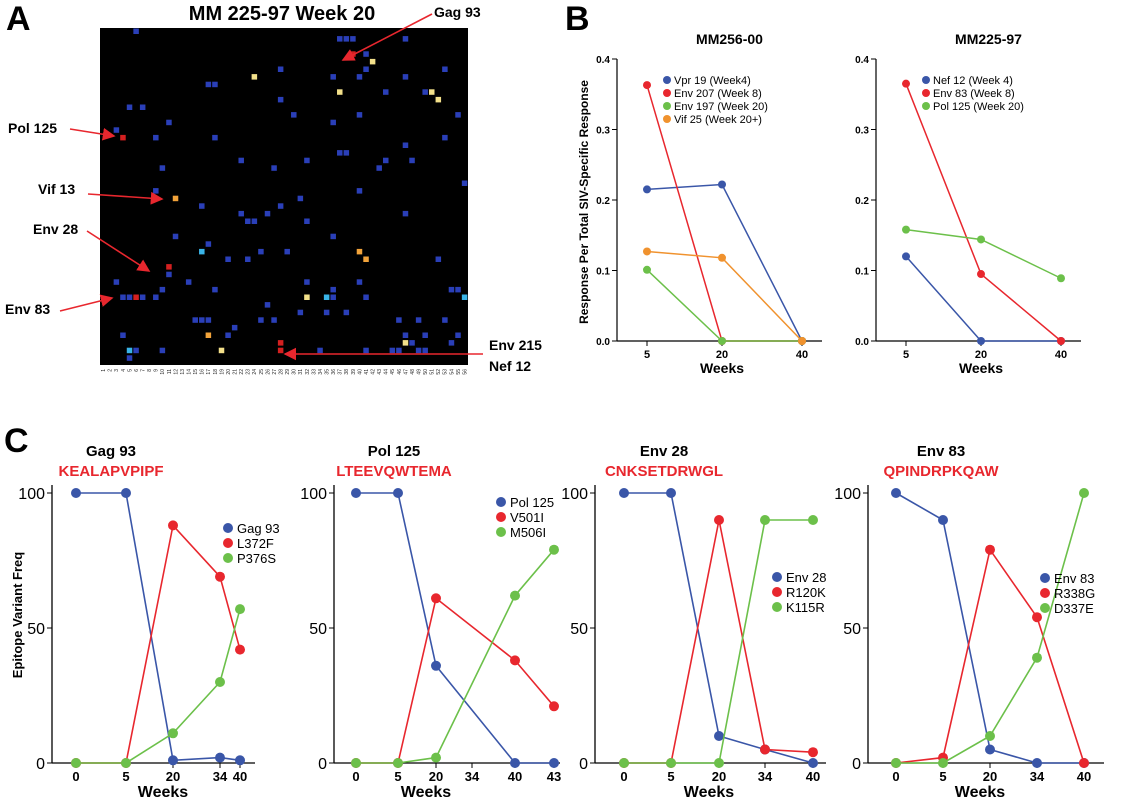  Describe the element at coordinates (394, 451) in the screenshot. I see `chart-title: Pol 125` at that location.